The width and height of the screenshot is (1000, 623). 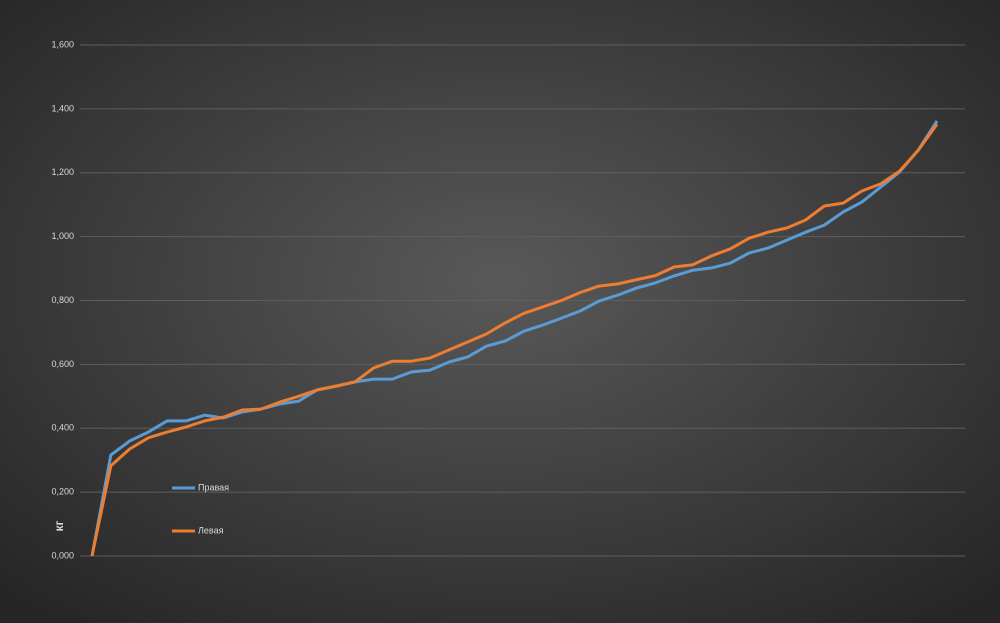 I want to click on y-tick-label: 0,200, so click(x=62, y=492).